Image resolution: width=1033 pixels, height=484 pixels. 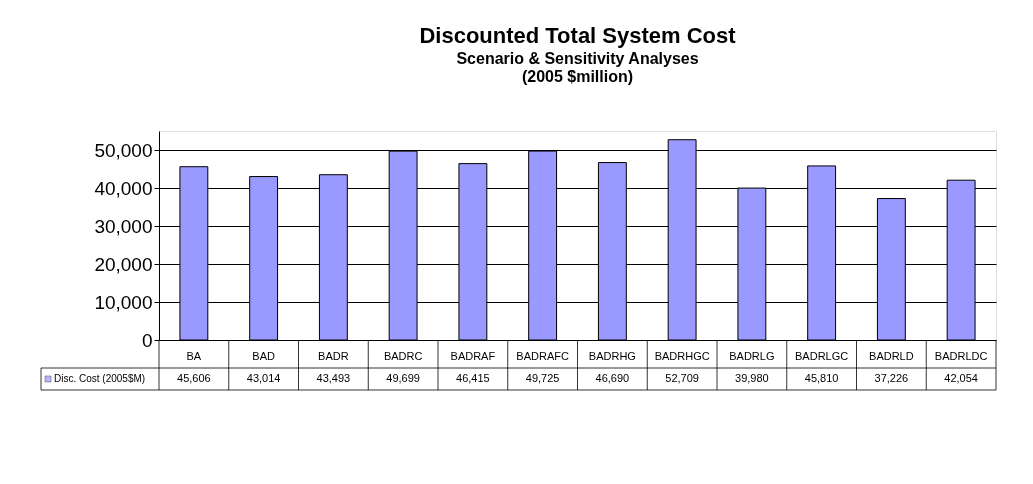 I want to click on data-label: 52,709, so click(x=682, y=378).